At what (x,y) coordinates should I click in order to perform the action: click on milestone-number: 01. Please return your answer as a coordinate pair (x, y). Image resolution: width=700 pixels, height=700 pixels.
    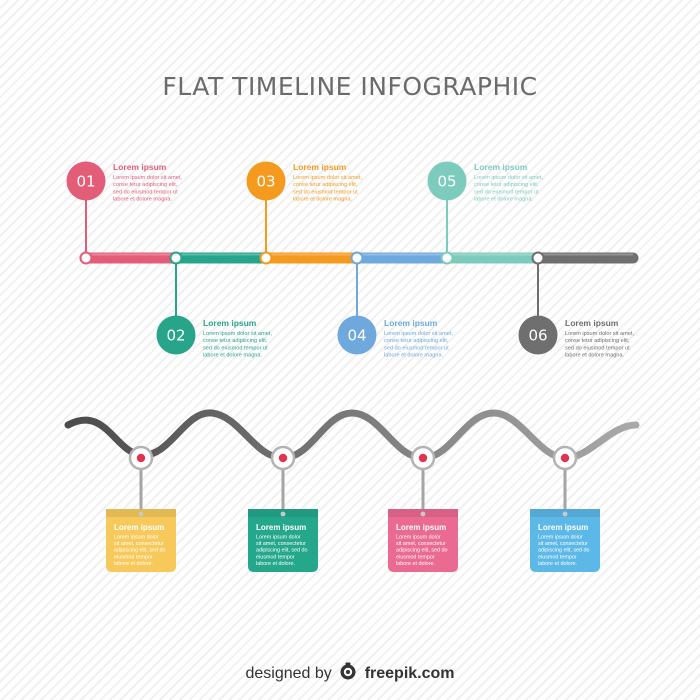
    Looking at the image, I should click on (85, 182).